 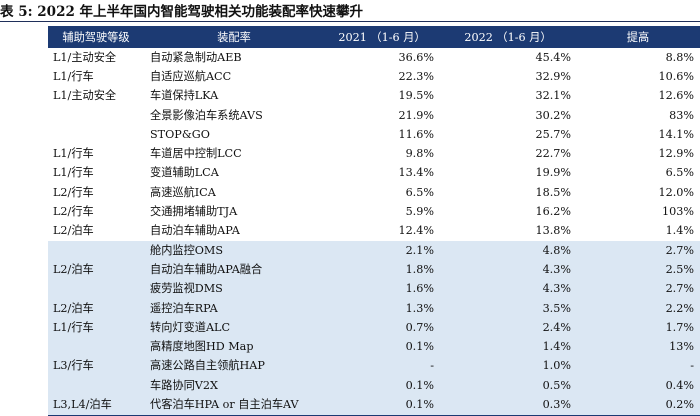 What do you see at coordinates (234, 173) in the screenshot?
I see `feature-cell: 变道辅助LCA` at bounding box center [234, 173].